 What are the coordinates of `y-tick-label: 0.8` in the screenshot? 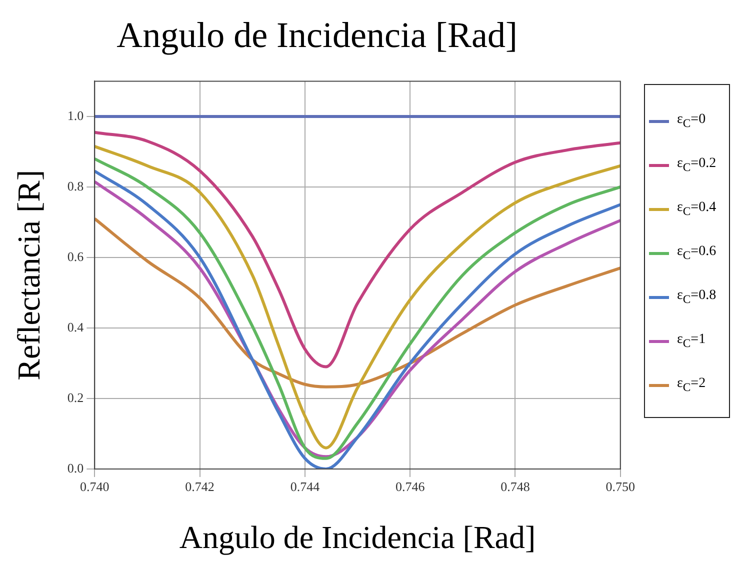 It's located at (75, 186).